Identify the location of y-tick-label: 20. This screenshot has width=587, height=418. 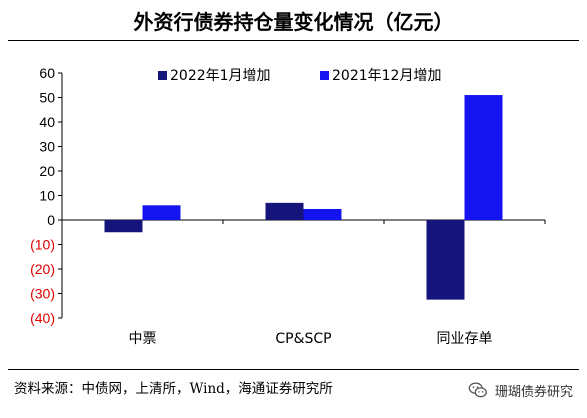
(47, 171).